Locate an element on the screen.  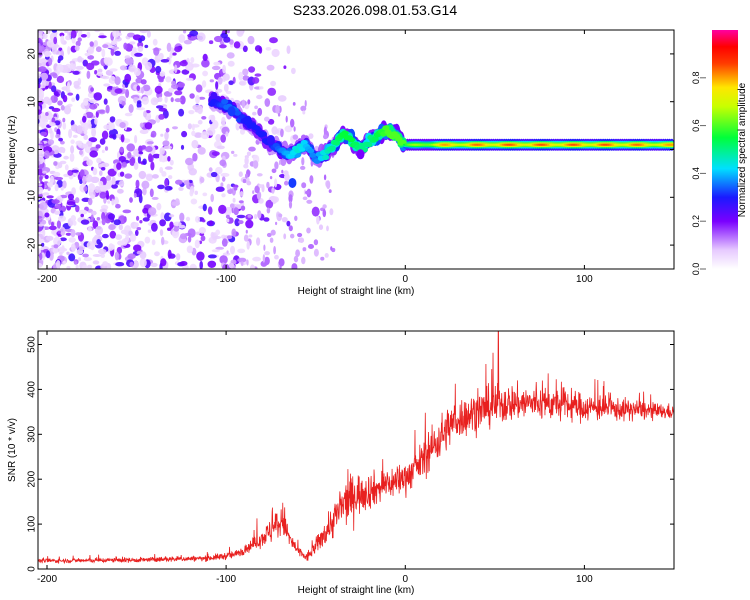
colorbar-tick-label: 0.0 is located at coordinates (696, 269).